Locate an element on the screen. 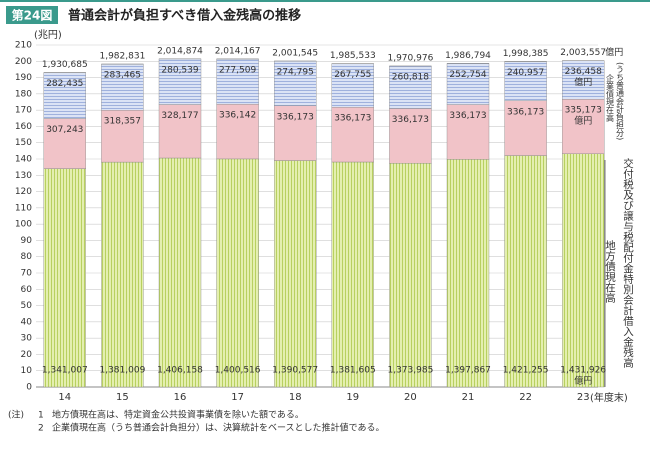 The width and height of the screenshot is (650, 453). total-label: 2,014,167 is located at coordinates (238, 51).